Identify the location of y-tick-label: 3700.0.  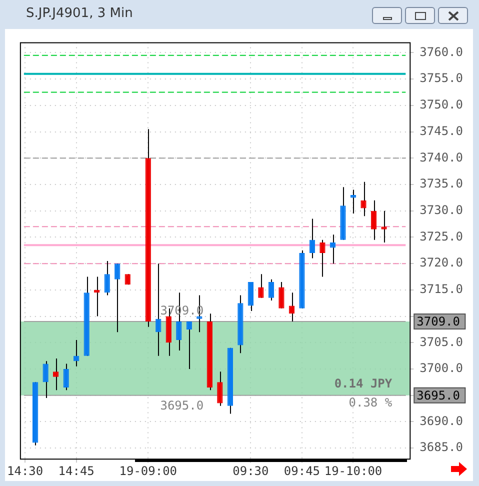
(442, 368).